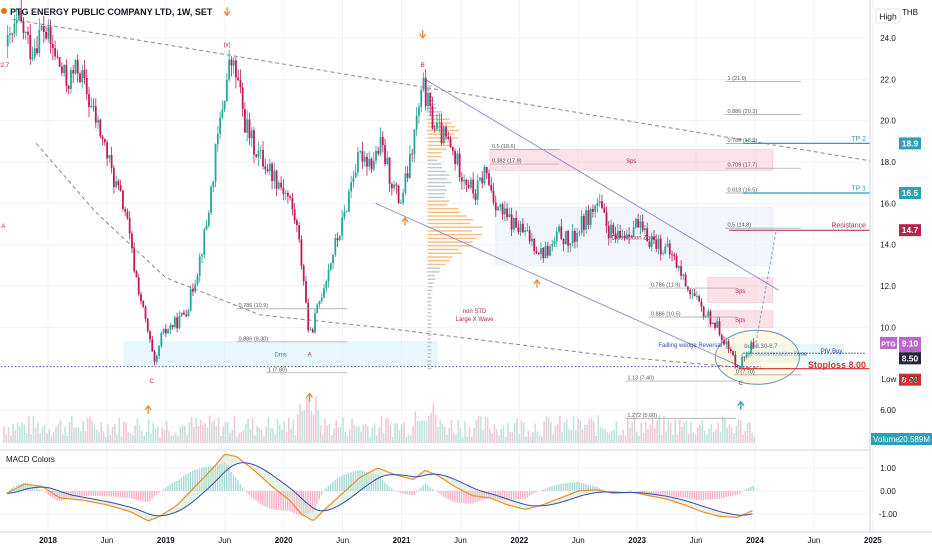 The height and width of the screenshot is (550, 932). What do you see at coordinates (560, 286) in the screenshot?
I see `trendline` at bounding box center [560, 286].